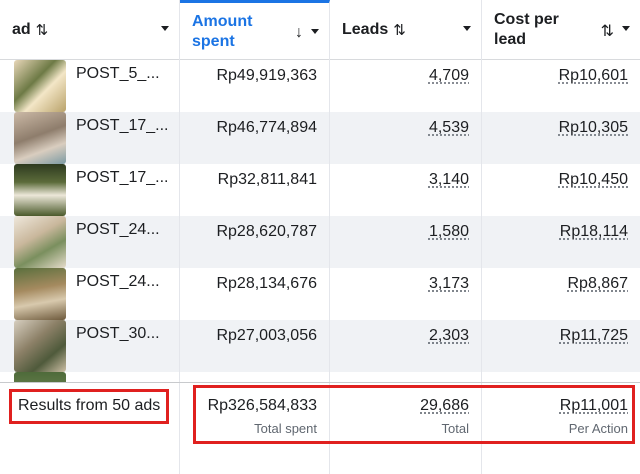 This screenshot has height=474, width=640. Describe the element at coordinates (406, 377) in the screenshot. I see `leads-cell` at that location.